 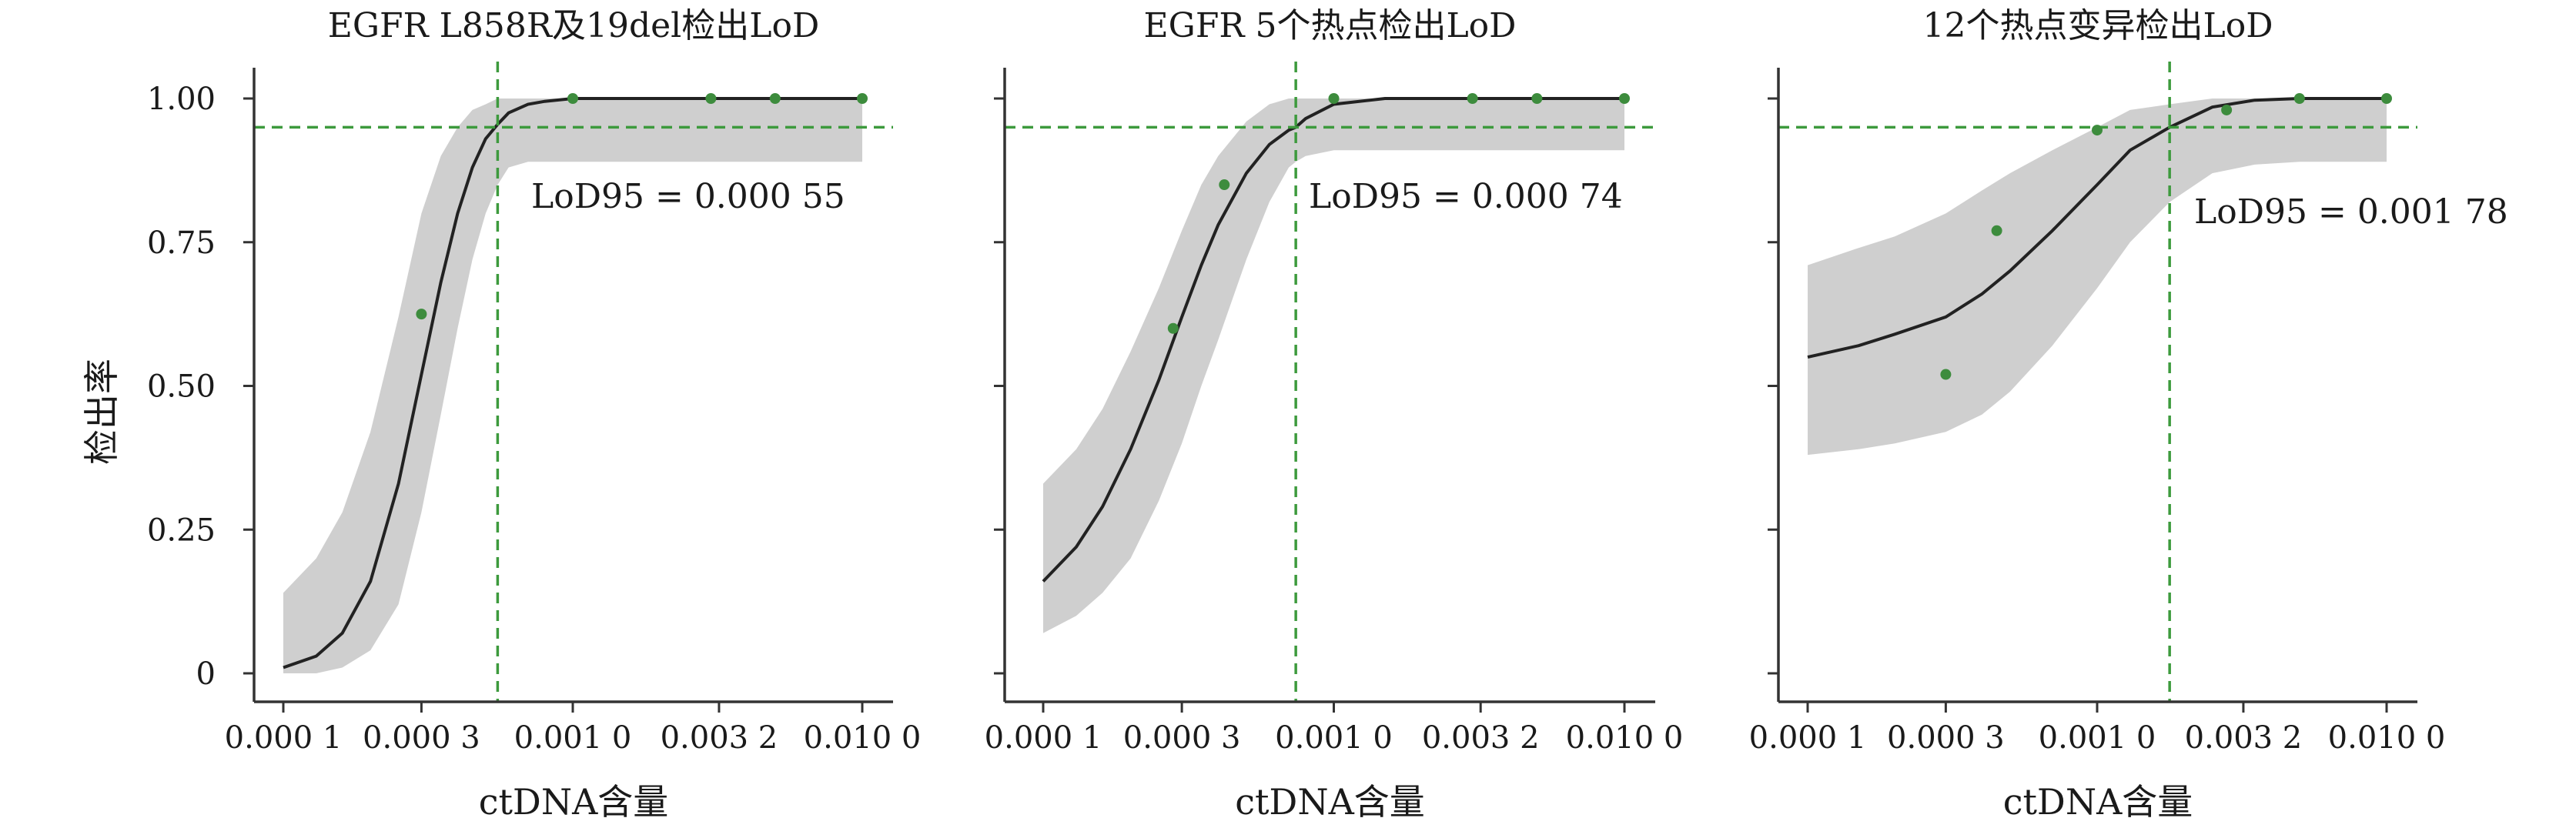 What do you see at coordinates (182, 530) in the screenshot?
I see `y-tick-label: 0.25` at bounding box center [182, 530].